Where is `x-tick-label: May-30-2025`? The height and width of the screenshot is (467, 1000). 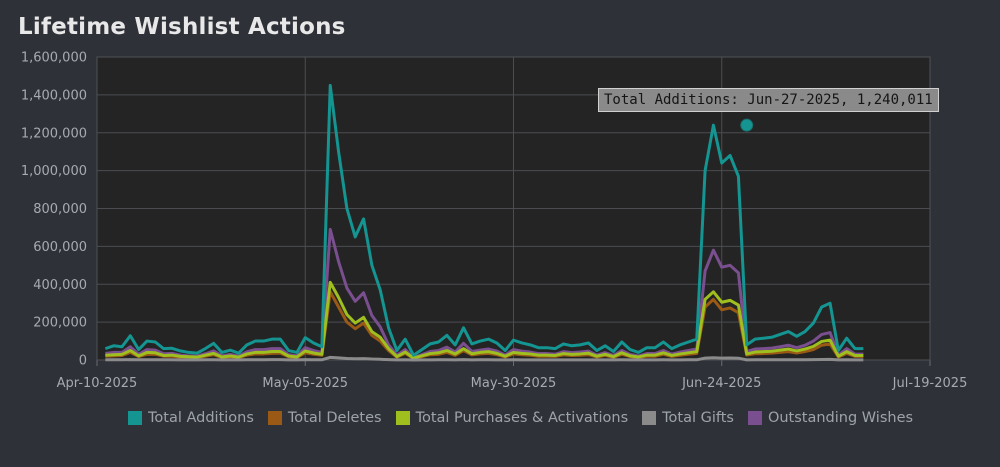 x-tick-label: May-30-2025 is located at coordinates (514, 383).